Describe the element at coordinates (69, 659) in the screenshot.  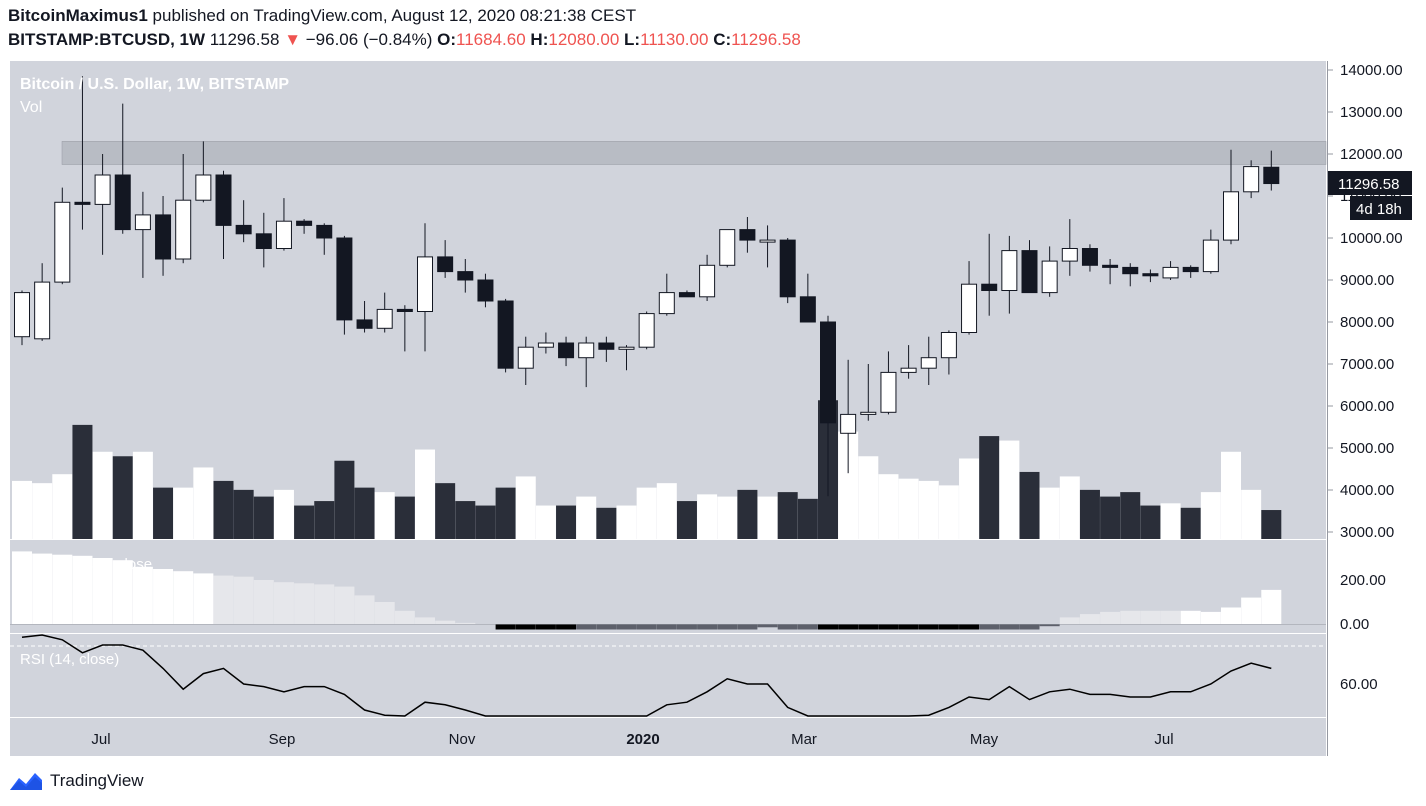
I see `rsi-label: RSI (14, close)` at that location.